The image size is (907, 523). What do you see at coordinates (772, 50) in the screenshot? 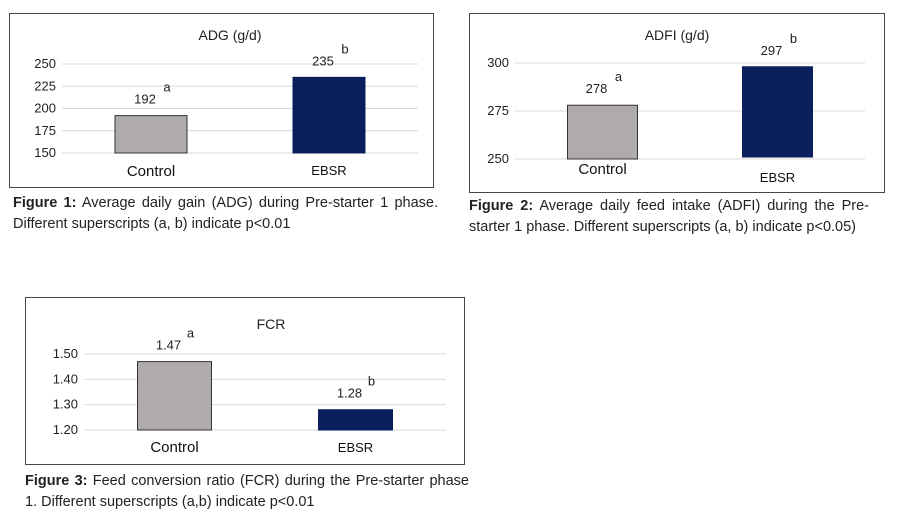
I see `value-label: 297` at bounding box center [772, 50].